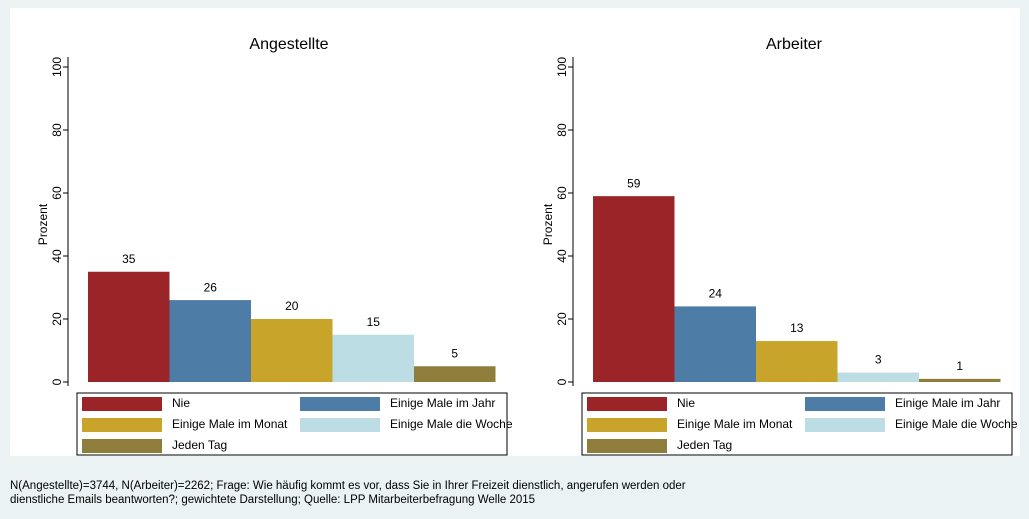  I want to click on panel-title: Angestellte, so click(288, 44).